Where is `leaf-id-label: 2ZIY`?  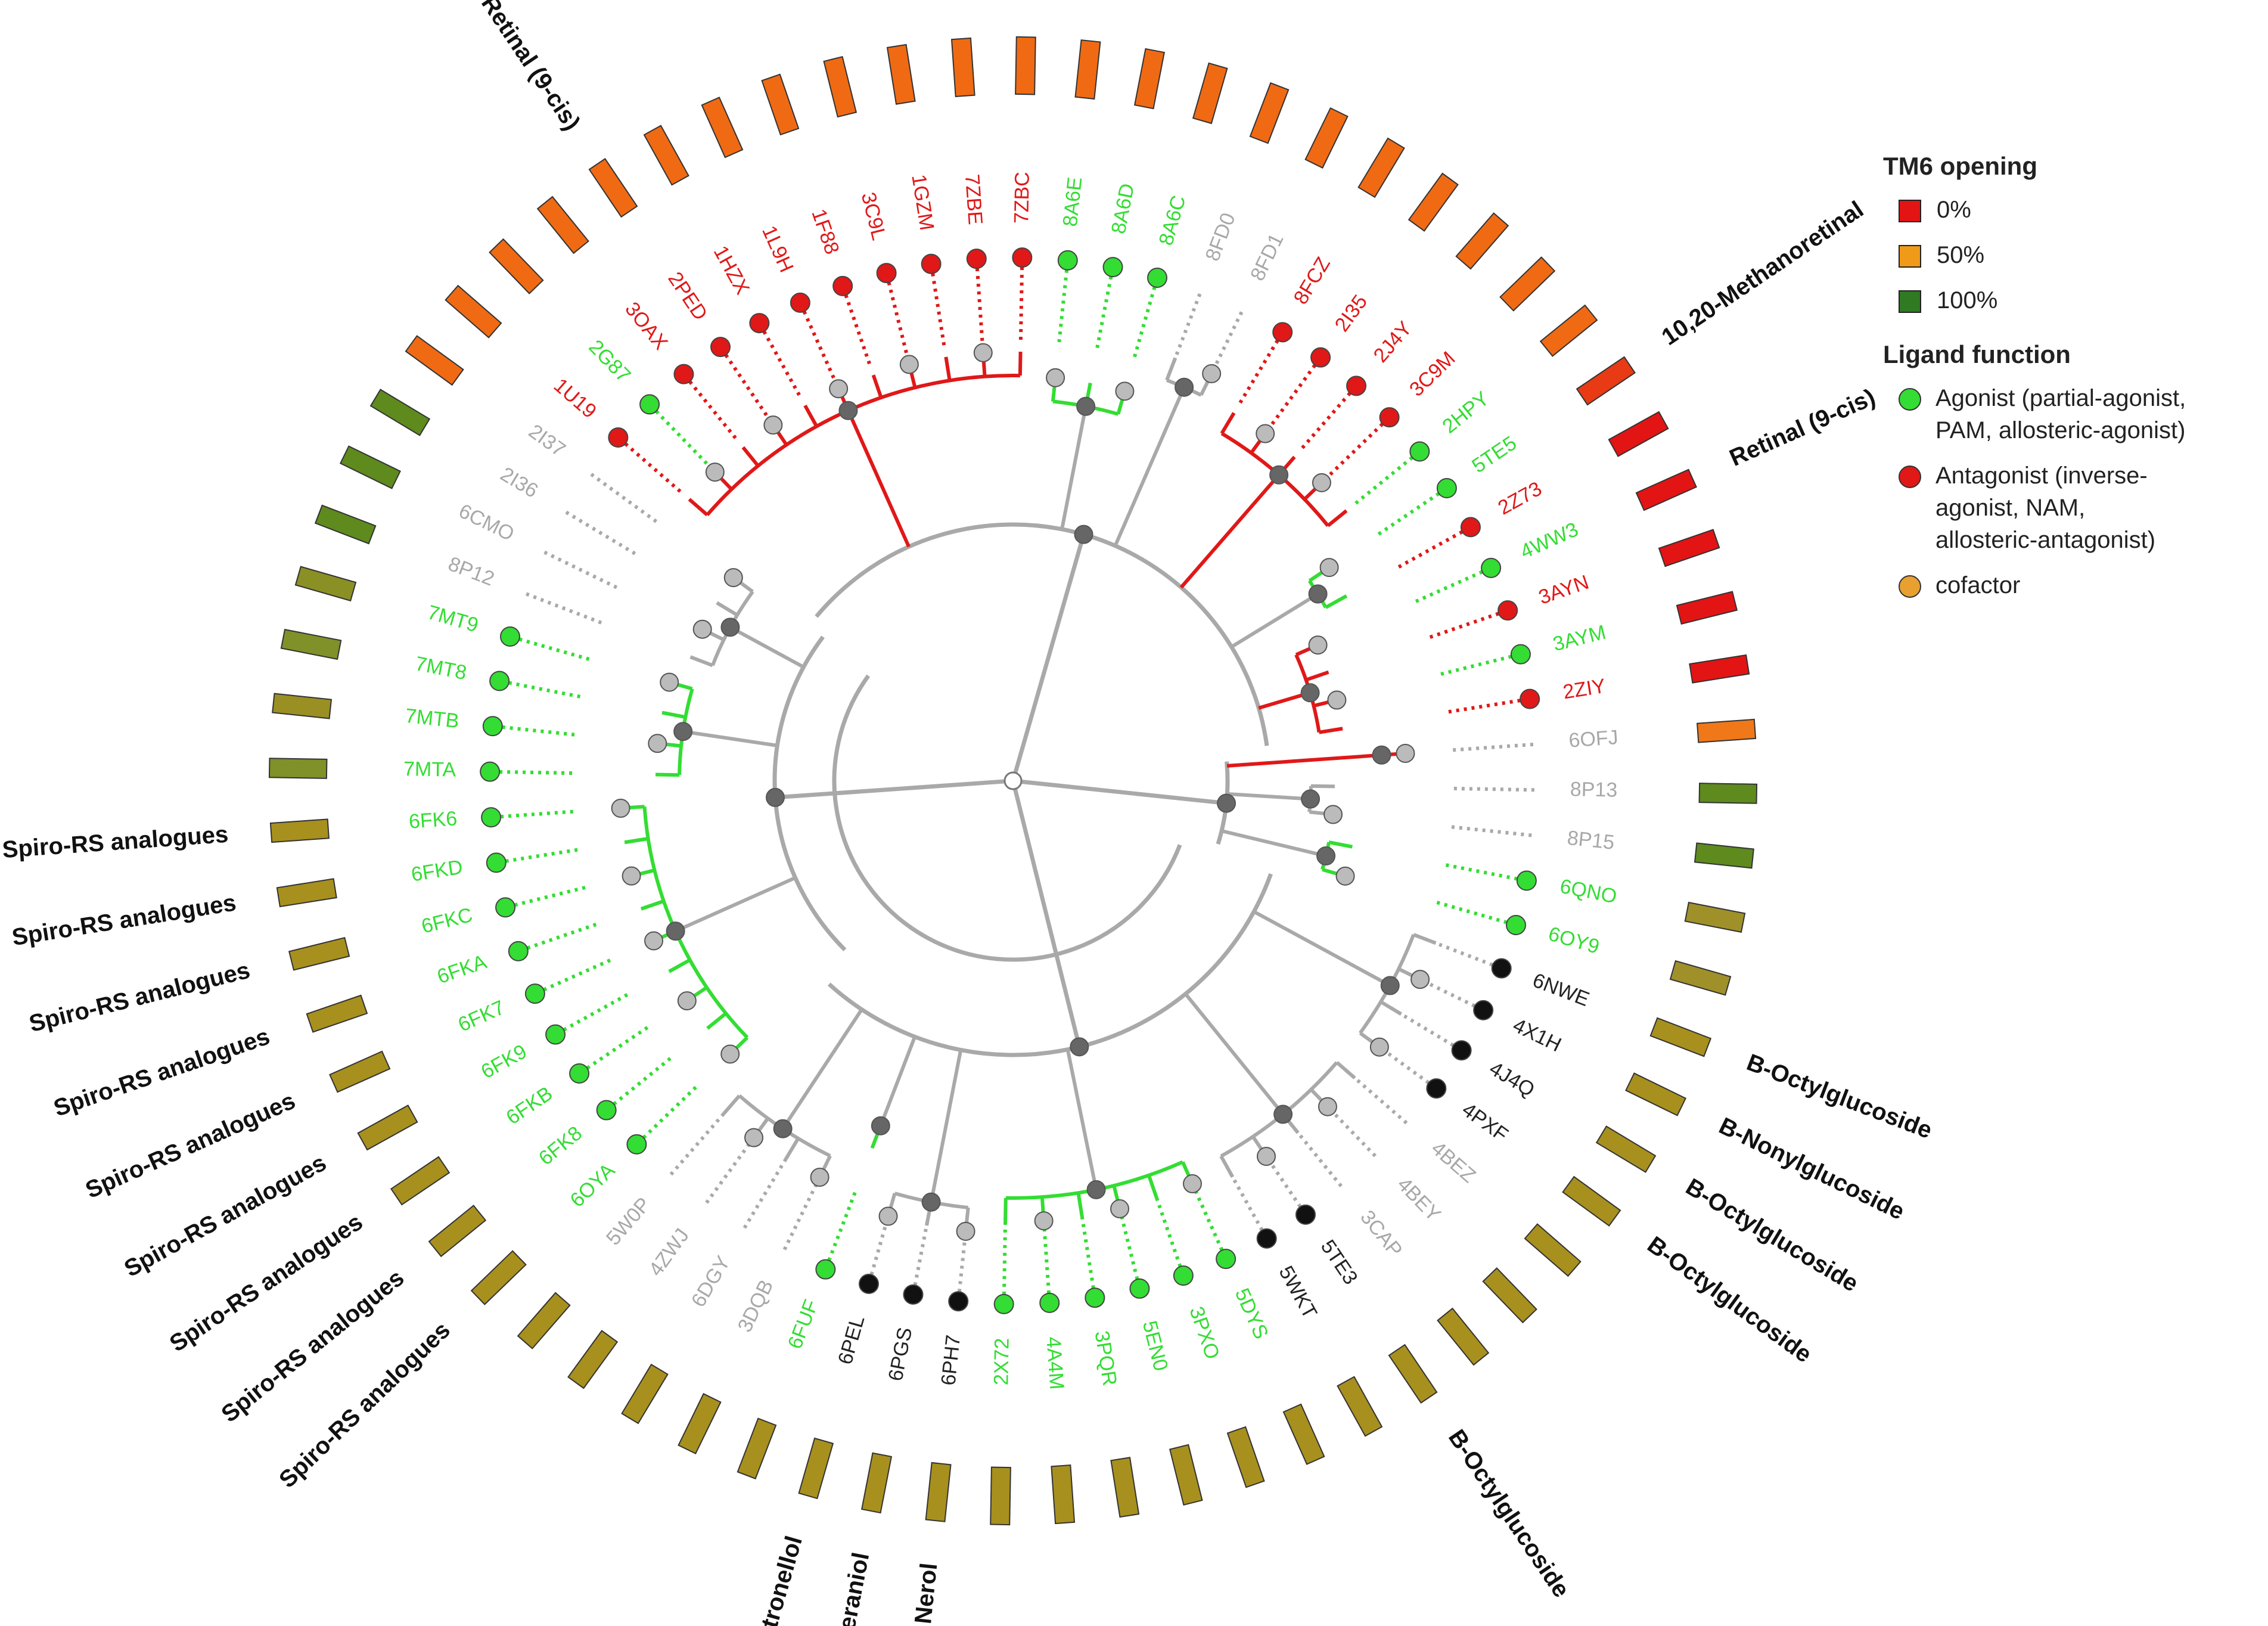
leaf-id-label: 2ZIY is located at coordinates (1584, 689).